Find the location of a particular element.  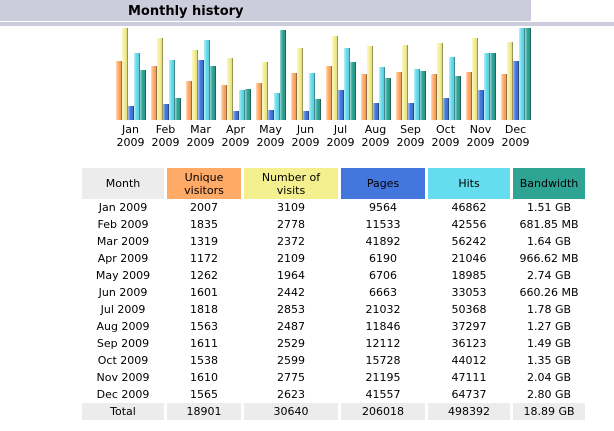

table-row-mar-2009: Mar 2009 1319 2372 41892 56242 1.64 GB is located at coordinates (333, 241).